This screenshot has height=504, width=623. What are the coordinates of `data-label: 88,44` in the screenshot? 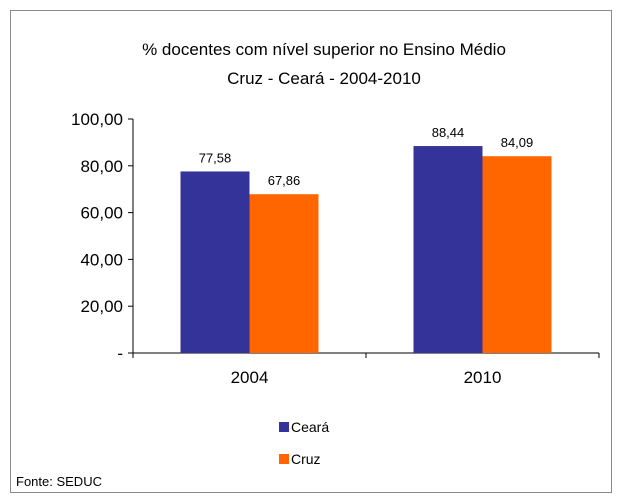 It's located at (448, 132).